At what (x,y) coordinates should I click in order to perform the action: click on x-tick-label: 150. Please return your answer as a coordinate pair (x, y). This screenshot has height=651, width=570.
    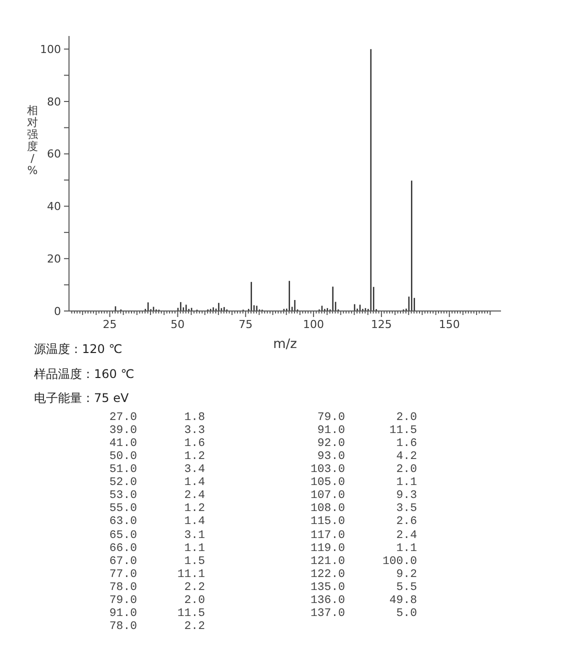
    Looking at the image, I should click on (449, 324).